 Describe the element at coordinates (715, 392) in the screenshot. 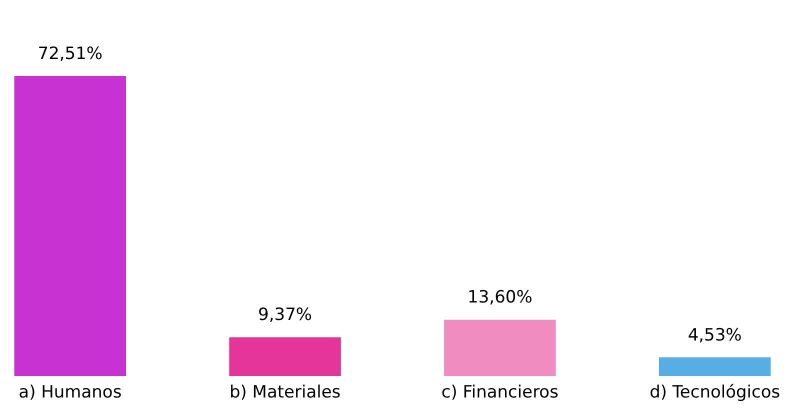

I see `x-tick-label: d) Tecnológicos` at that location.